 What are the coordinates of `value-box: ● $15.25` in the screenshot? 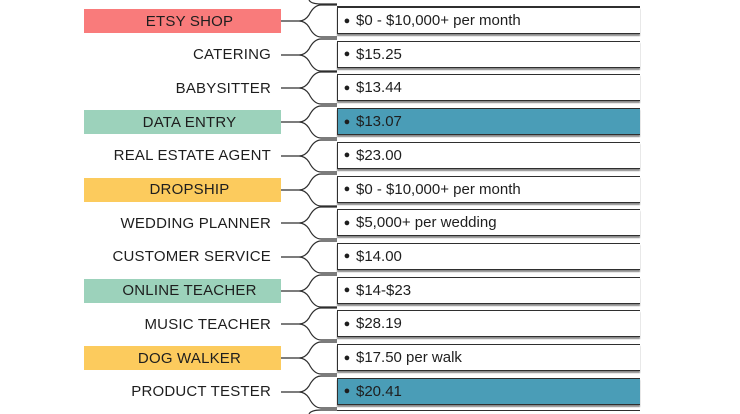 It's located at (488, 54).